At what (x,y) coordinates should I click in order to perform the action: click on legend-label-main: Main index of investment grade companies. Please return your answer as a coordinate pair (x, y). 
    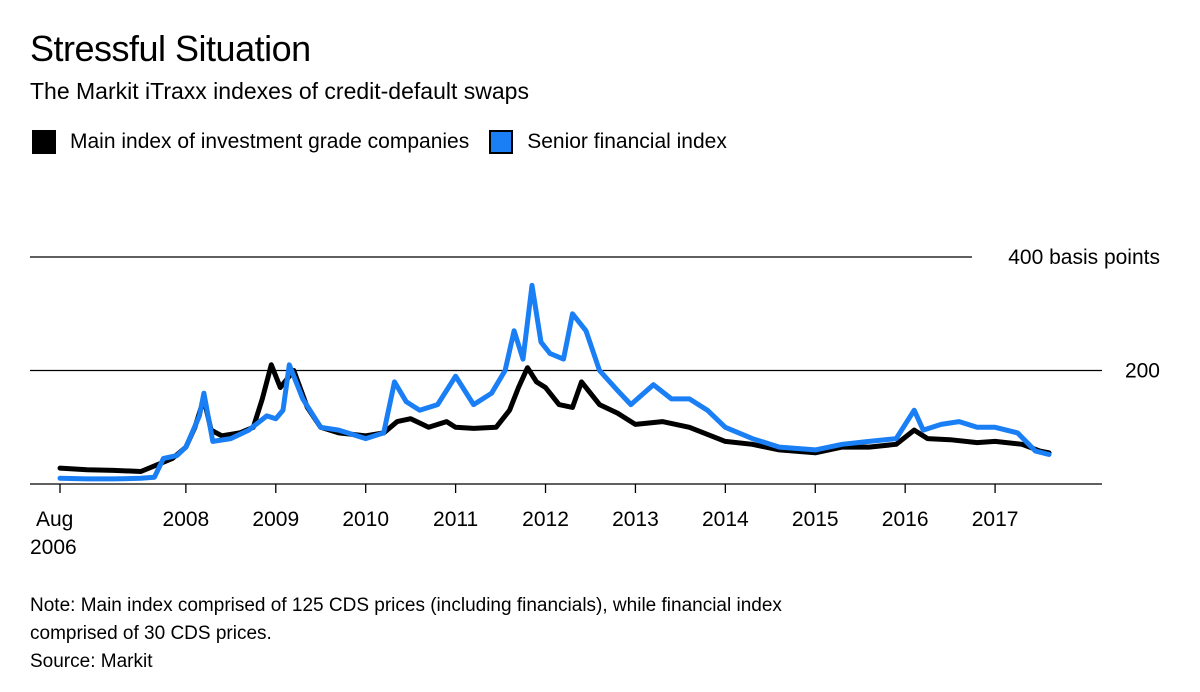
    Looking at the image, I should click on (270, 141).